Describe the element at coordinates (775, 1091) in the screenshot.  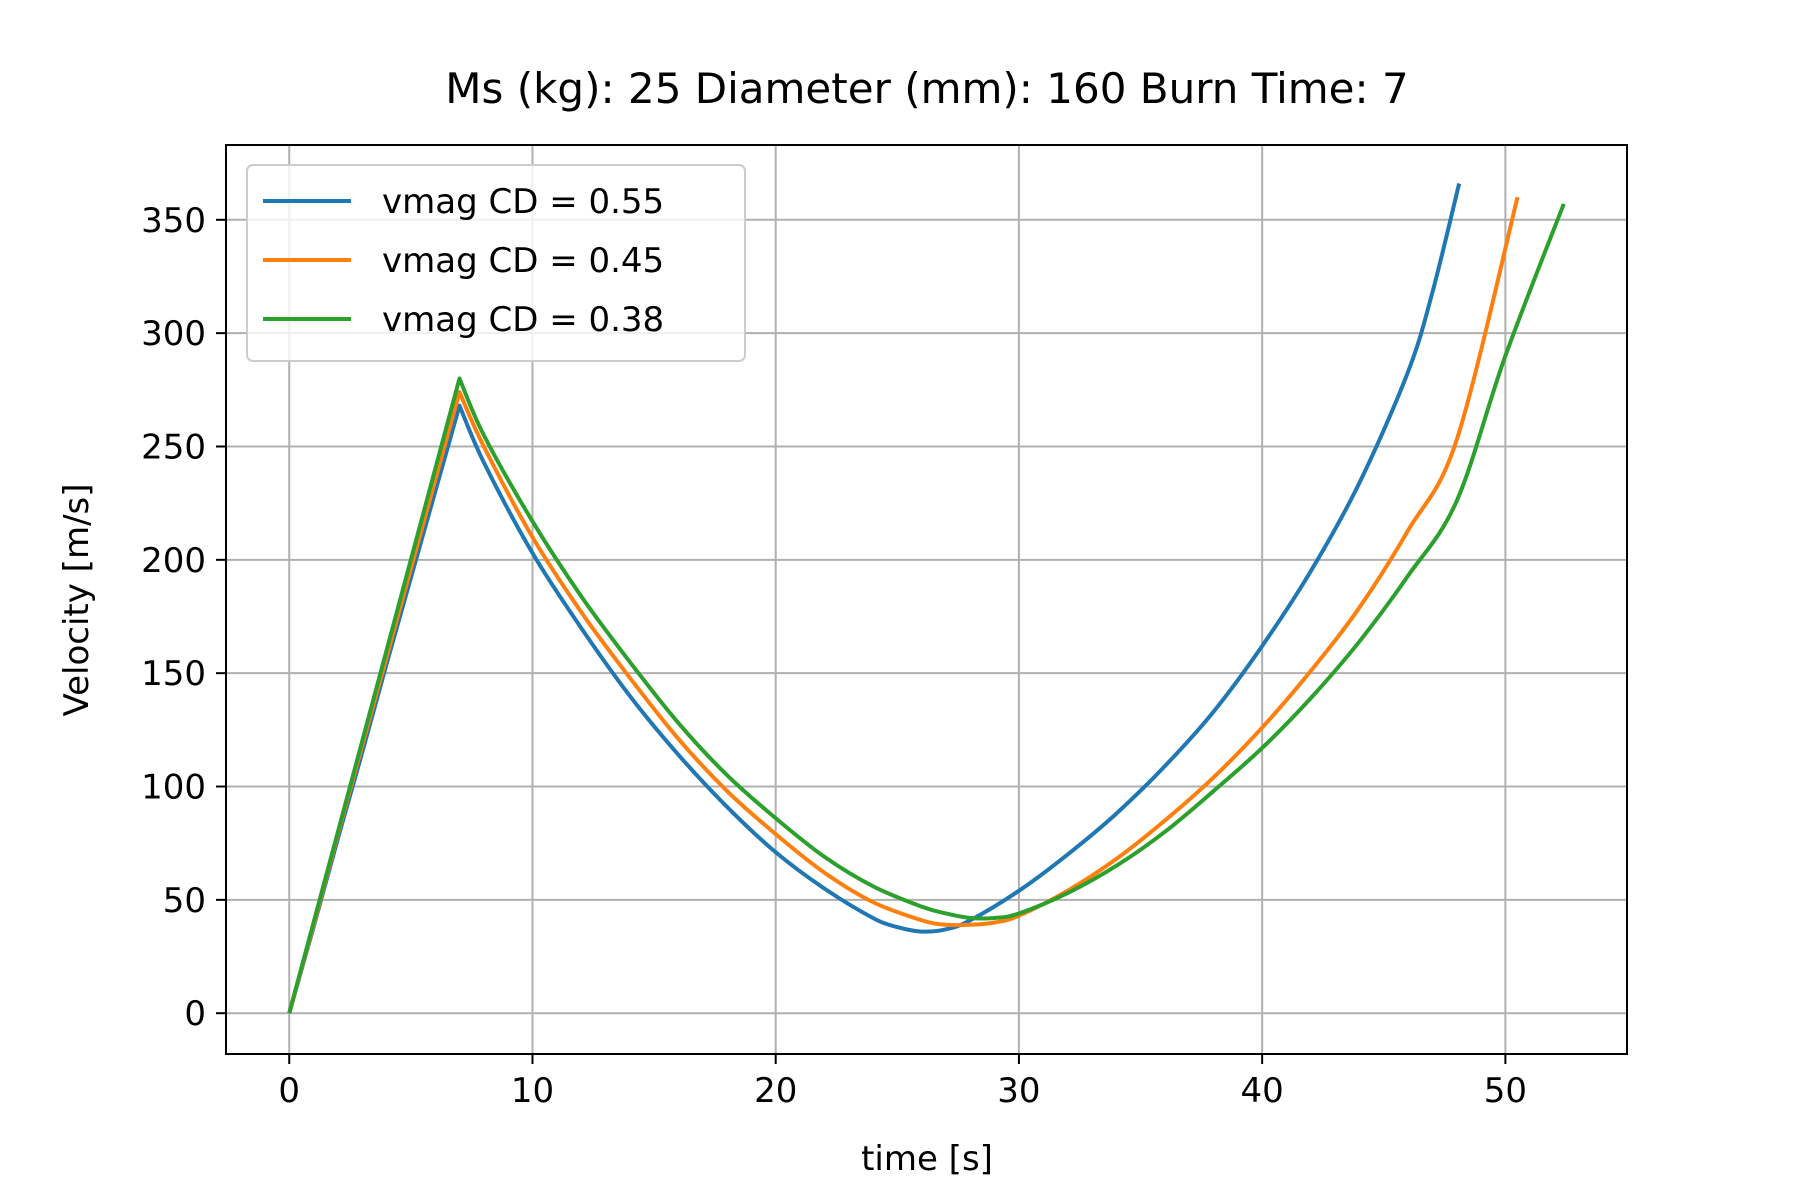
I see `x-tick-label: 20` at that location.